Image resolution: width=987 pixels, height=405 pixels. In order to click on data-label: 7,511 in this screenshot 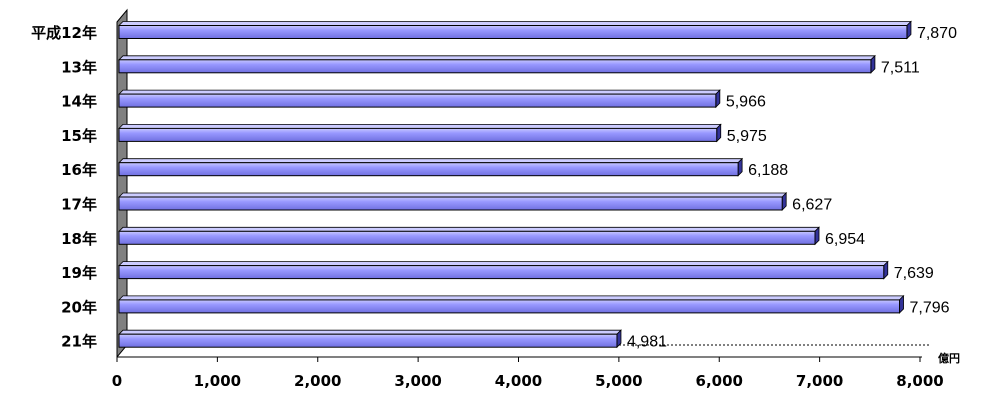, I will do `click(900, 67)`.